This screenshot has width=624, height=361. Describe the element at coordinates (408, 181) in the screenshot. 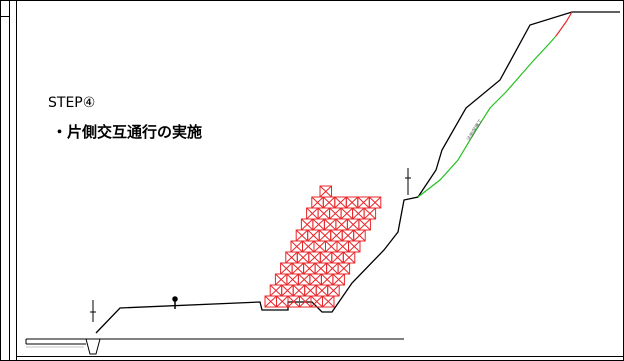

I see `top-survey-pole` at that location.